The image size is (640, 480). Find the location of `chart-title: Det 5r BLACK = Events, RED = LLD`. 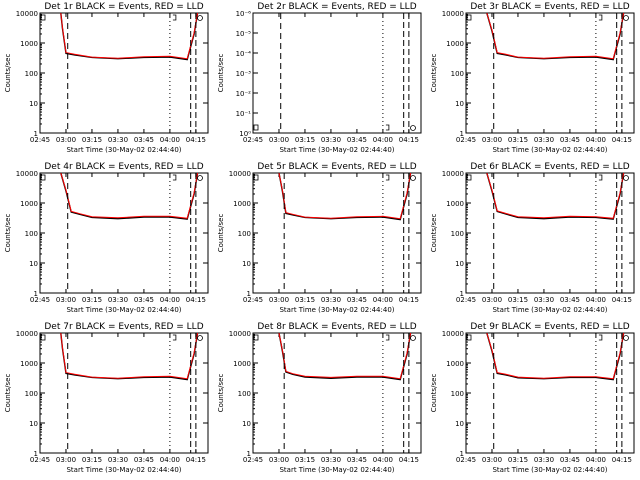

chart-title: Det 5r BLACK = Events, RED = LLD is located at coordinates (336, 167).